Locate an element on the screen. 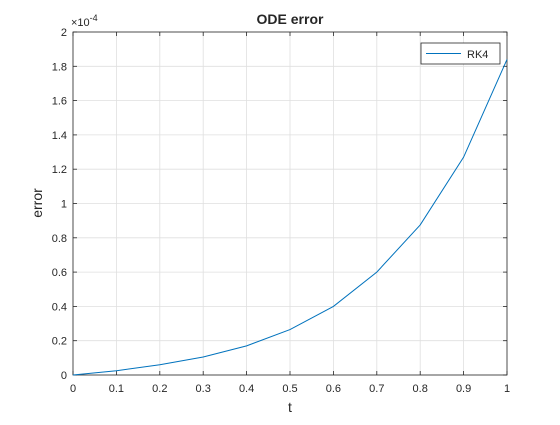  x-tick-label: 0.9 is located at coordinates (463, 389).